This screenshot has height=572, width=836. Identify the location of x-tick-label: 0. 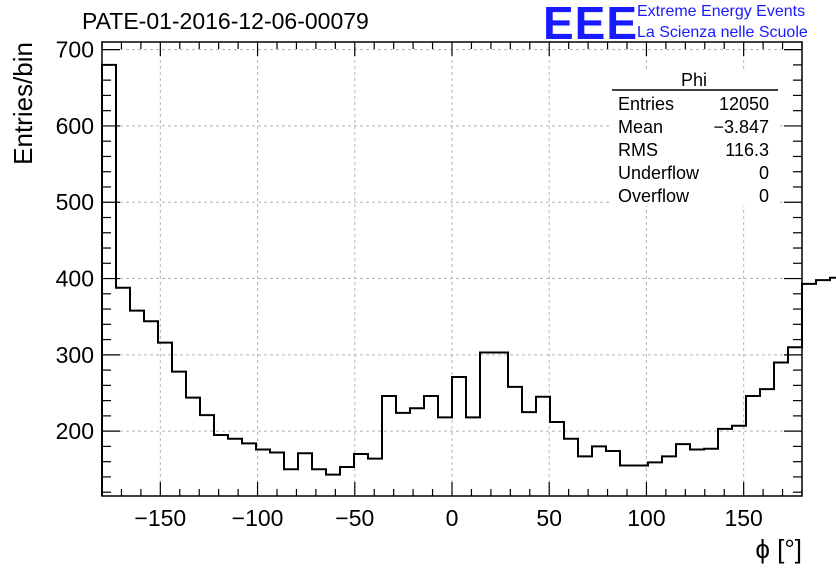
(452, 518).